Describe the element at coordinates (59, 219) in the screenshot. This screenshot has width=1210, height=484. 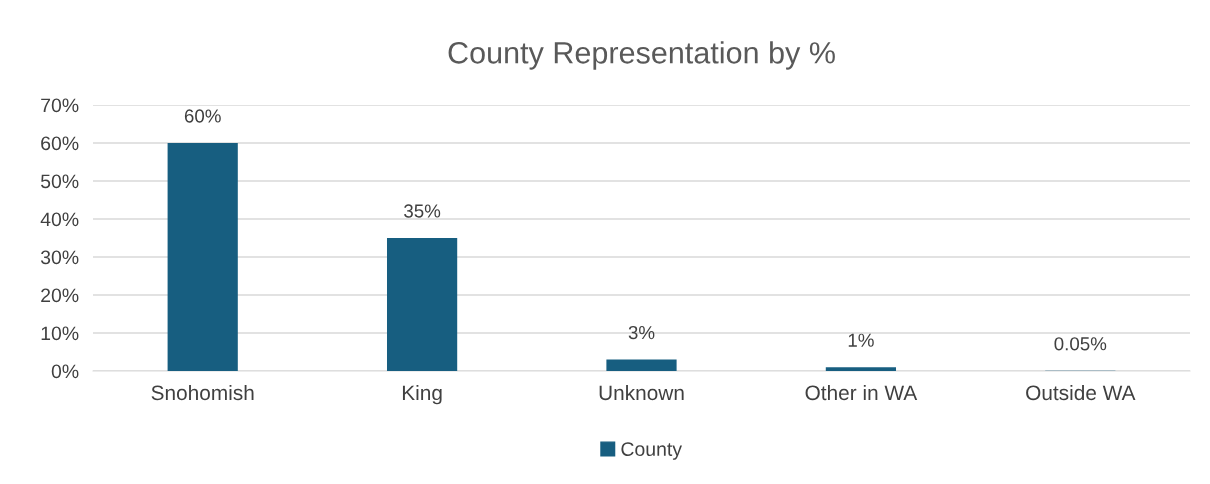
I see `y-tick-label: 40%` at that location.